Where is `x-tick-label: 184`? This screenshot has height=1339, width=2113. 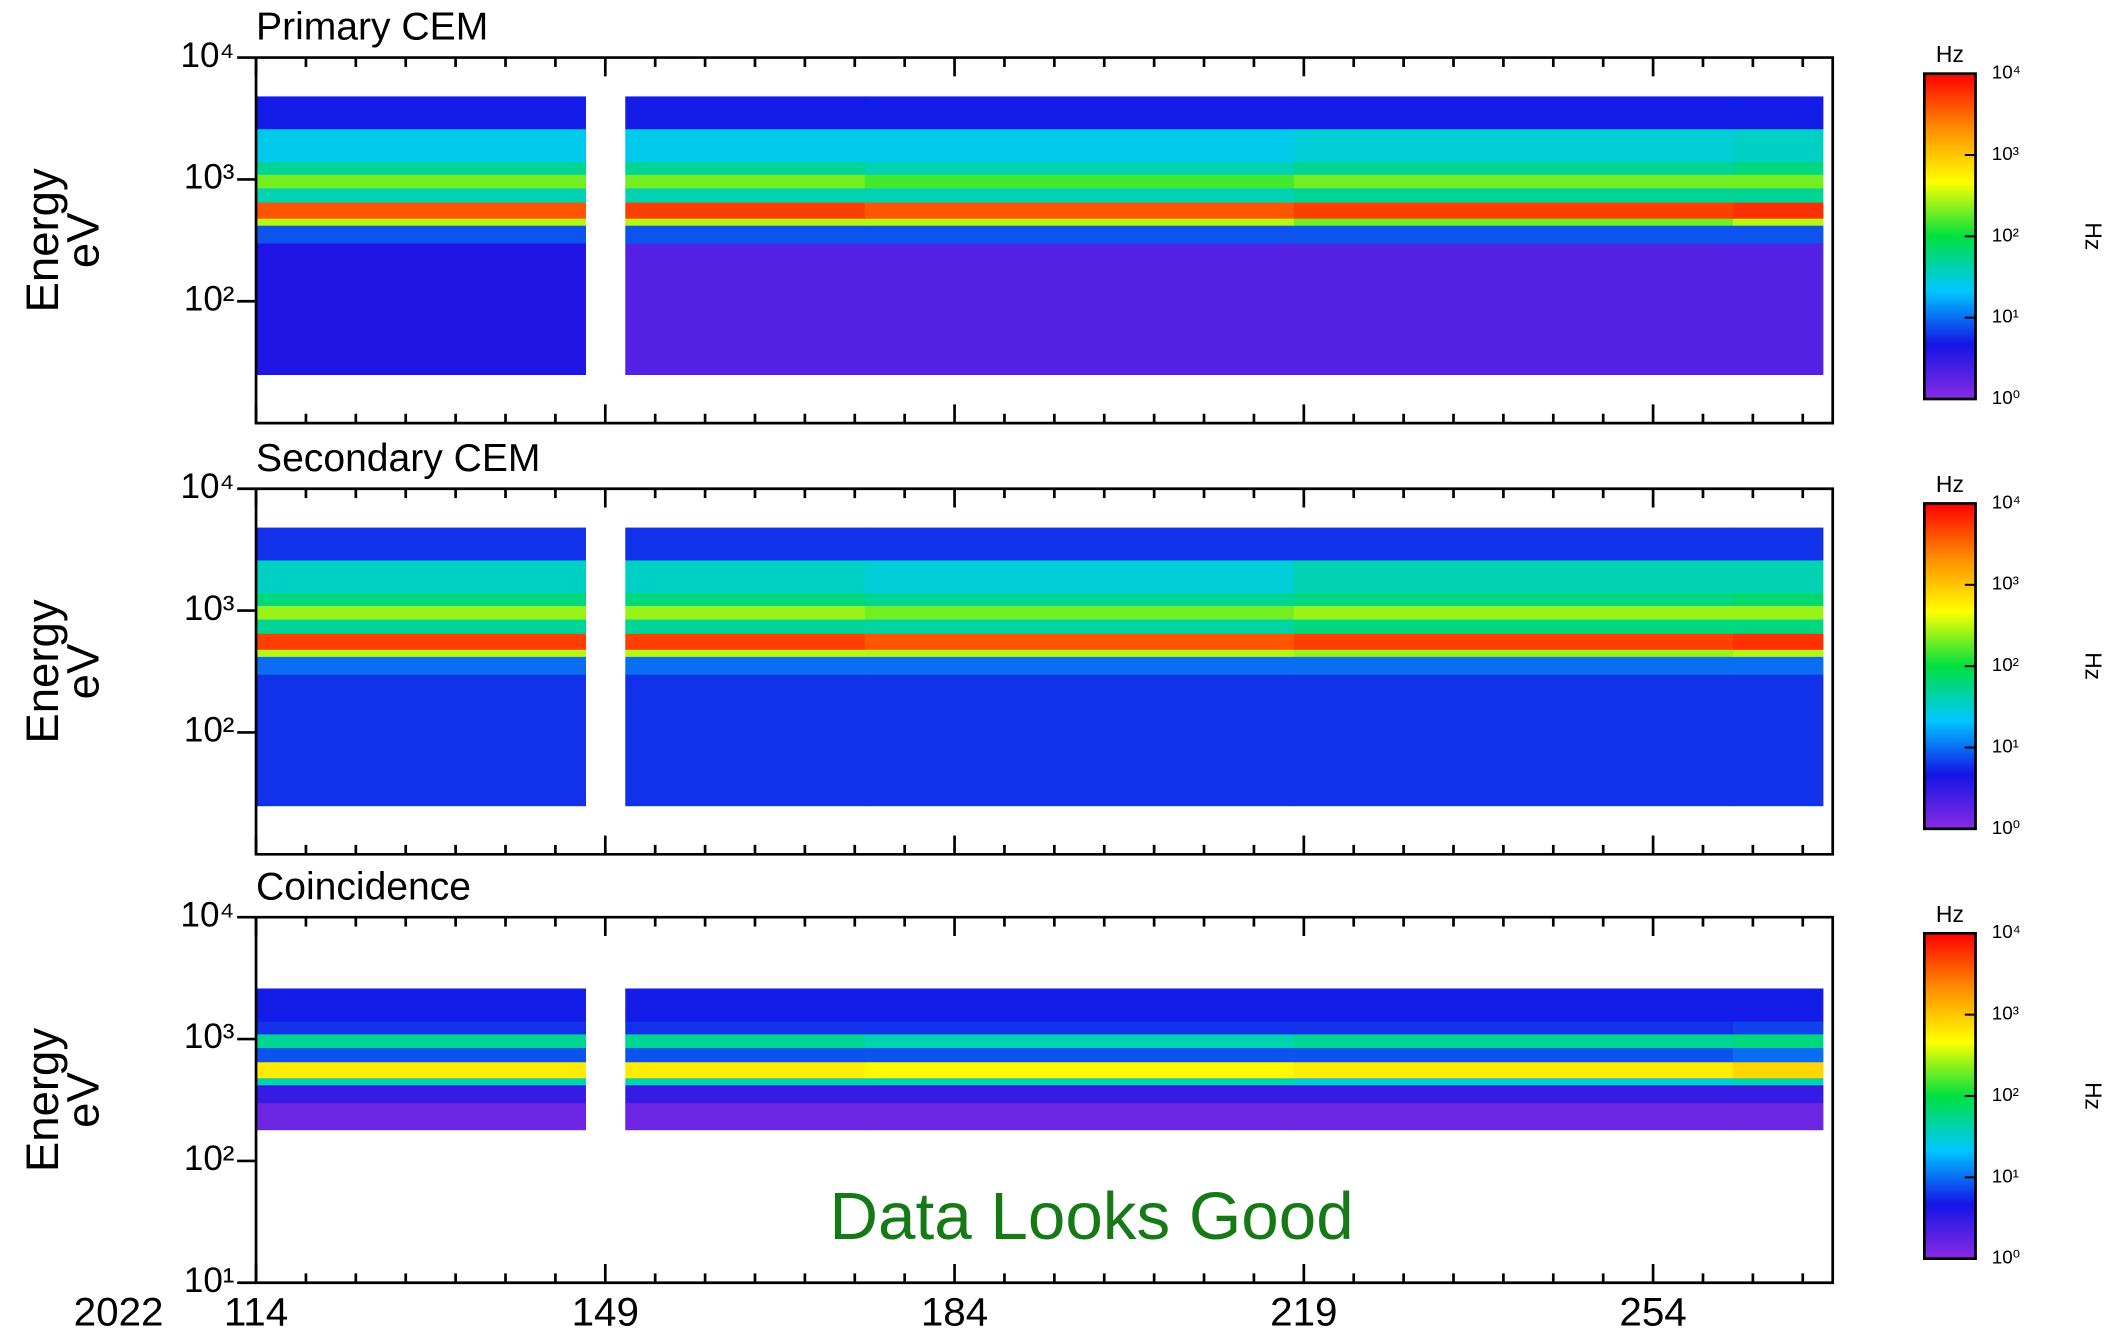 x-tick-label: 184 is located at coordinates (954, 1312).